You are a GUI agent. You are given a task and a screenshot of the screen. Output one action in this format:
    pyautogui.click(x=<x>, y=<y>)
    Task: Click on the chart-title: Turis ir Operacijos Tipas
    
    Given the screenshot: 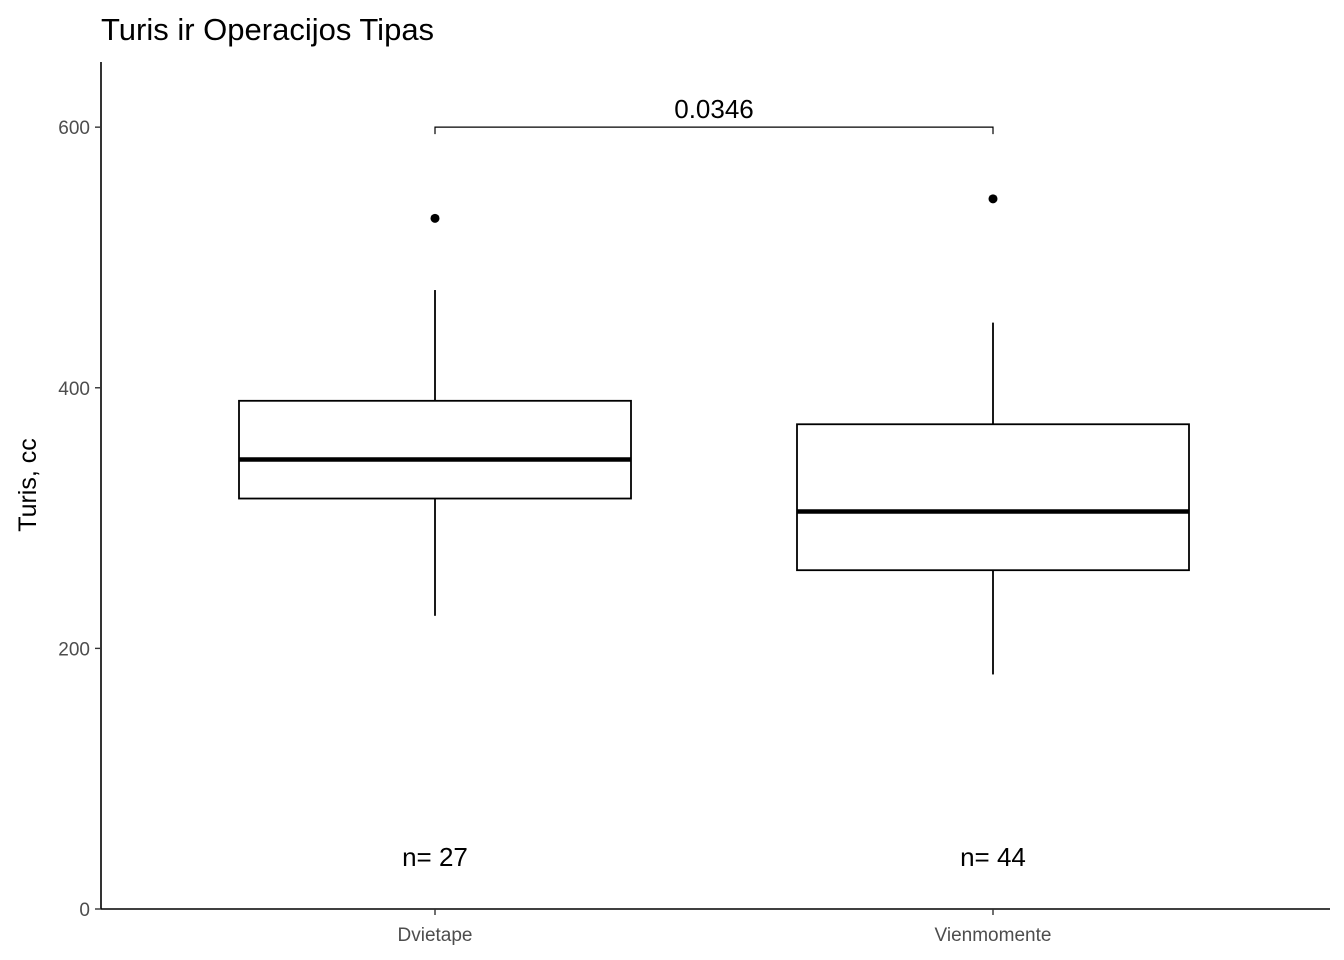 What is the action you would take?
    pyautogui.click(x=267, y=29)
    